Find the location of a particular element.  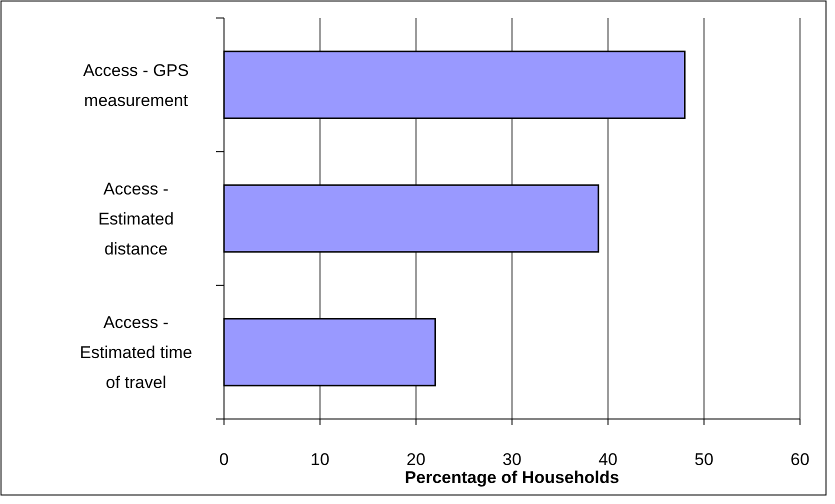

x-tick-label: 60 is located at coordinates (800, 459).